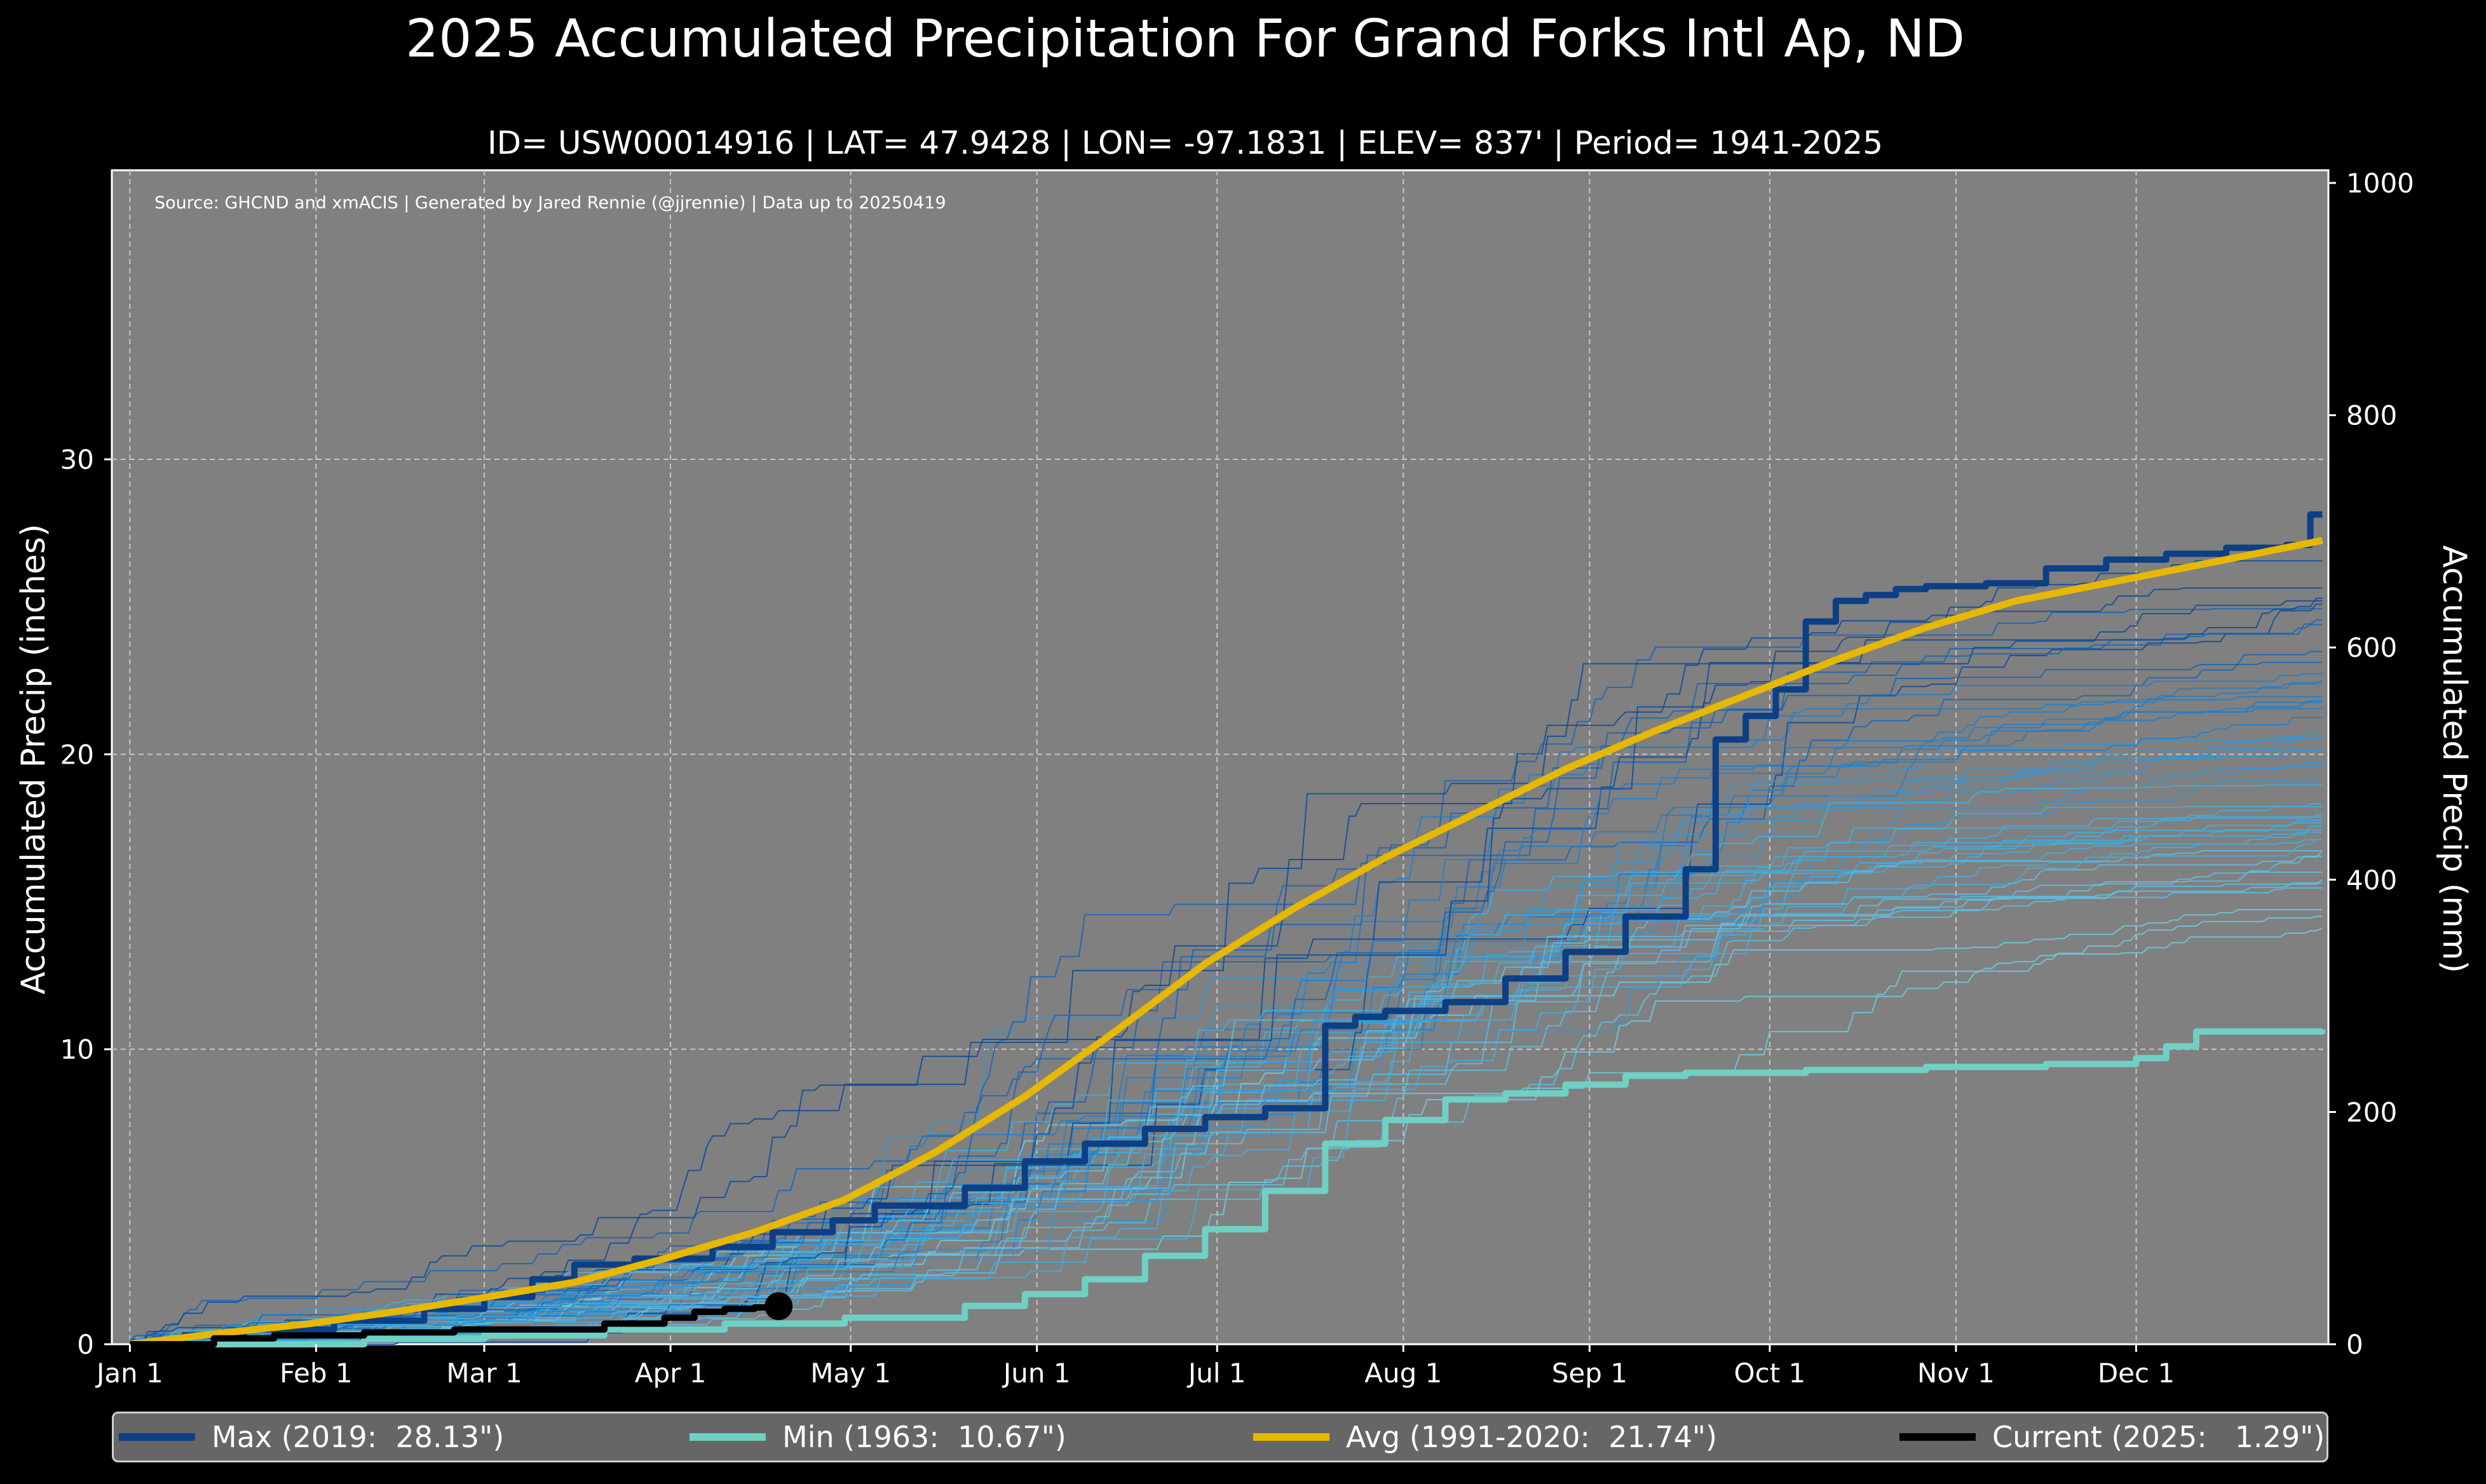 The height and width of the screenshot is (1484, 2486). Describe the element at coordinates (1532, 1437) in the screenshot. I see `legend-label-avg: Avg (1991-2020: 21.74")` at that location.